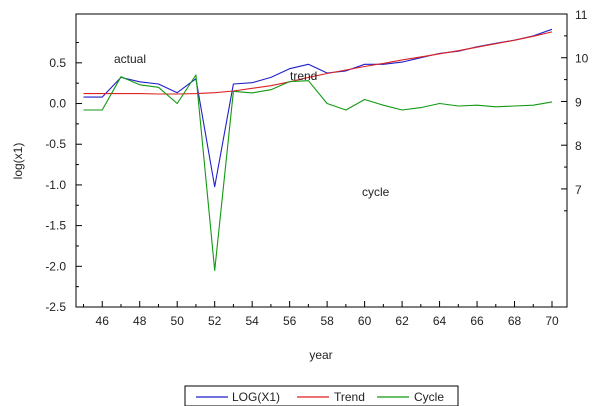 The width and height of the screenshot is (597, 406). I want to click on legend-label-log-x1: LOG(X1), so click(256, 397).